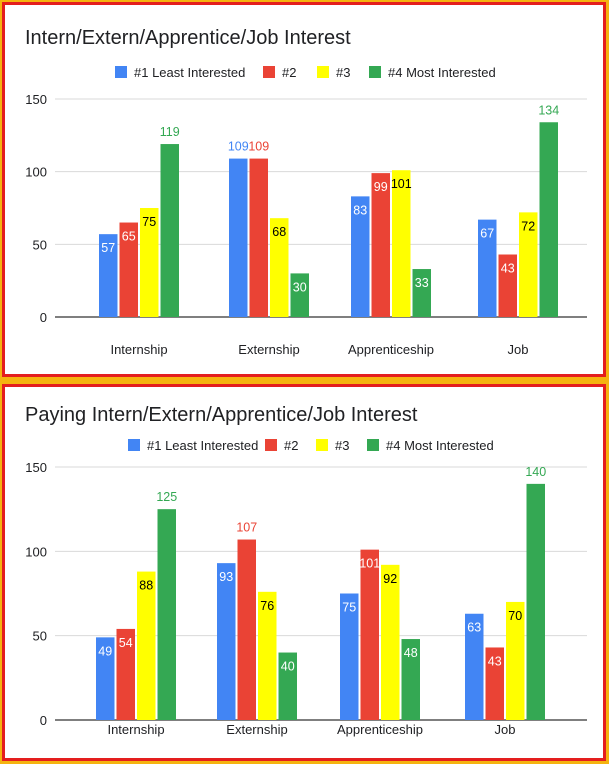 This screenshot has width=609, height=764. I want to click on data-label: 65, so click(129, 237).